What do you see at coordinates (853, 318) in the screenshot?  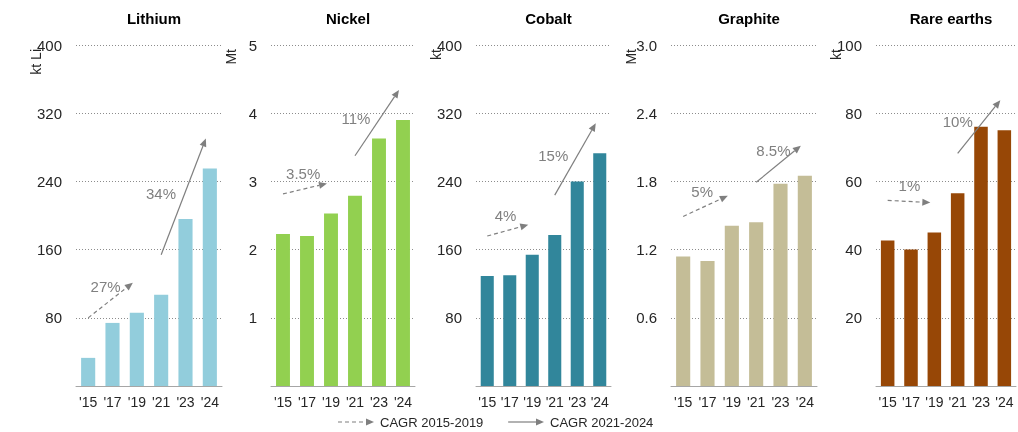 I see `y-tick-label: 20` at bounding box center [853, 318].